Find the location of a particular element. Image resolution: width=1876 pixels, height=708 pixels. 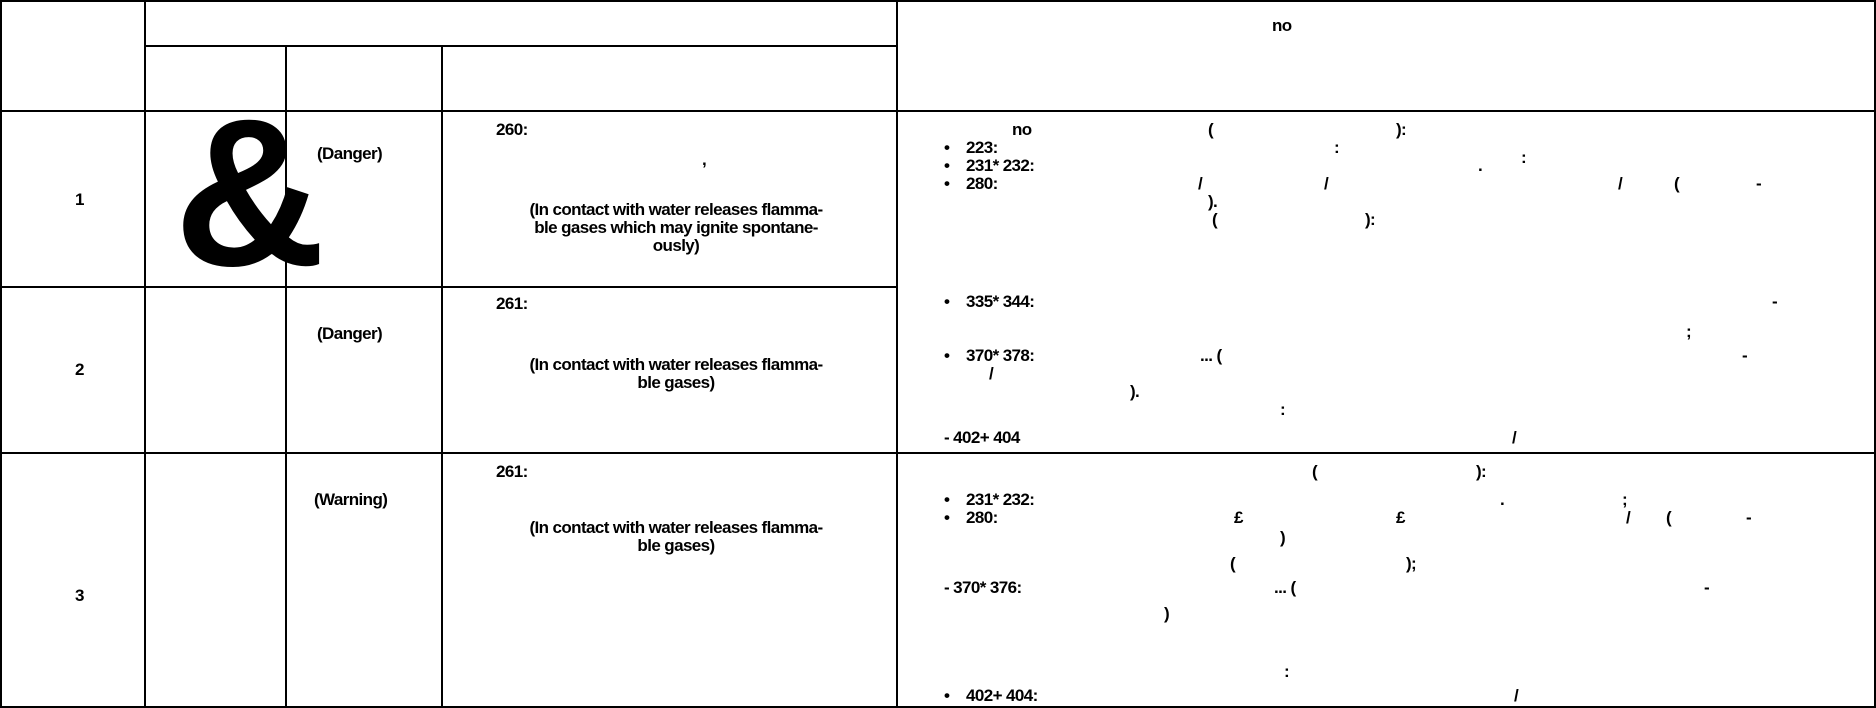

p3-b4-slash: / is located at coordinates (1516, 695).